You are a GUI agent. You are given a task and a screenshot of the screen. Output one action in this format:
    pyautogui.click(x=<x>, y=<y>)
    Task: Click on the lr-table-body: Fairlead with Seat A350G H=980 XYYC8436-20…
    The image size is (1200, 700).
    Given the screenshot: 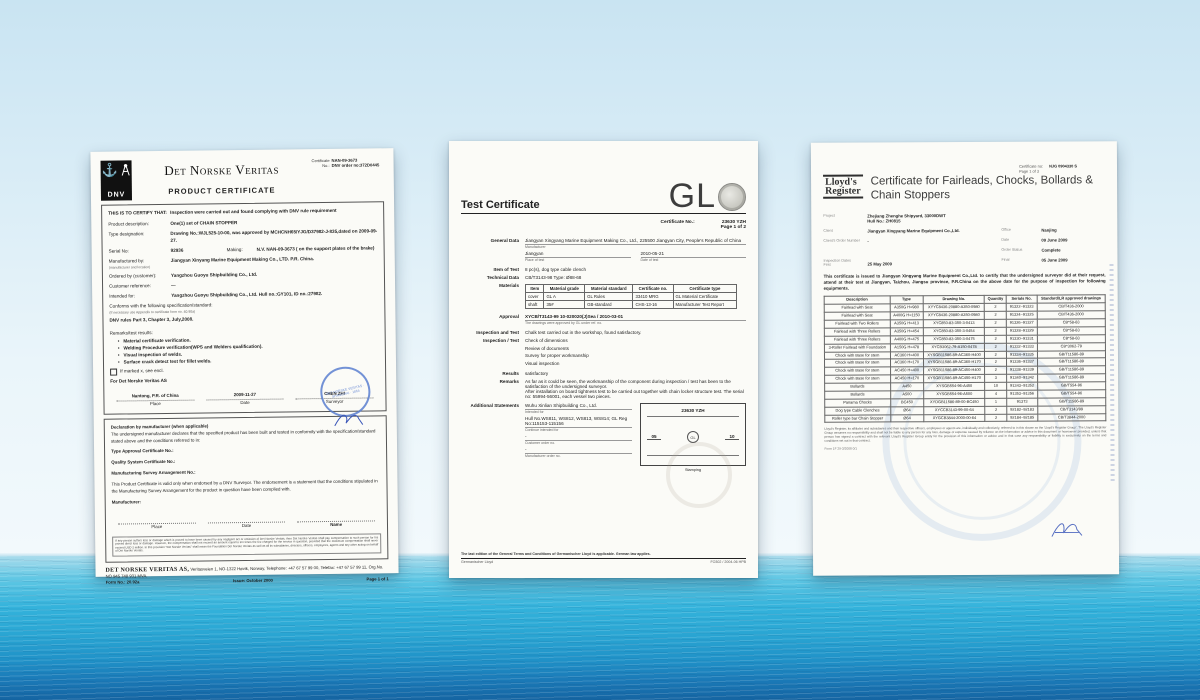 What is the action you would take?
    pyautogui.click(x=965, y=363)
    